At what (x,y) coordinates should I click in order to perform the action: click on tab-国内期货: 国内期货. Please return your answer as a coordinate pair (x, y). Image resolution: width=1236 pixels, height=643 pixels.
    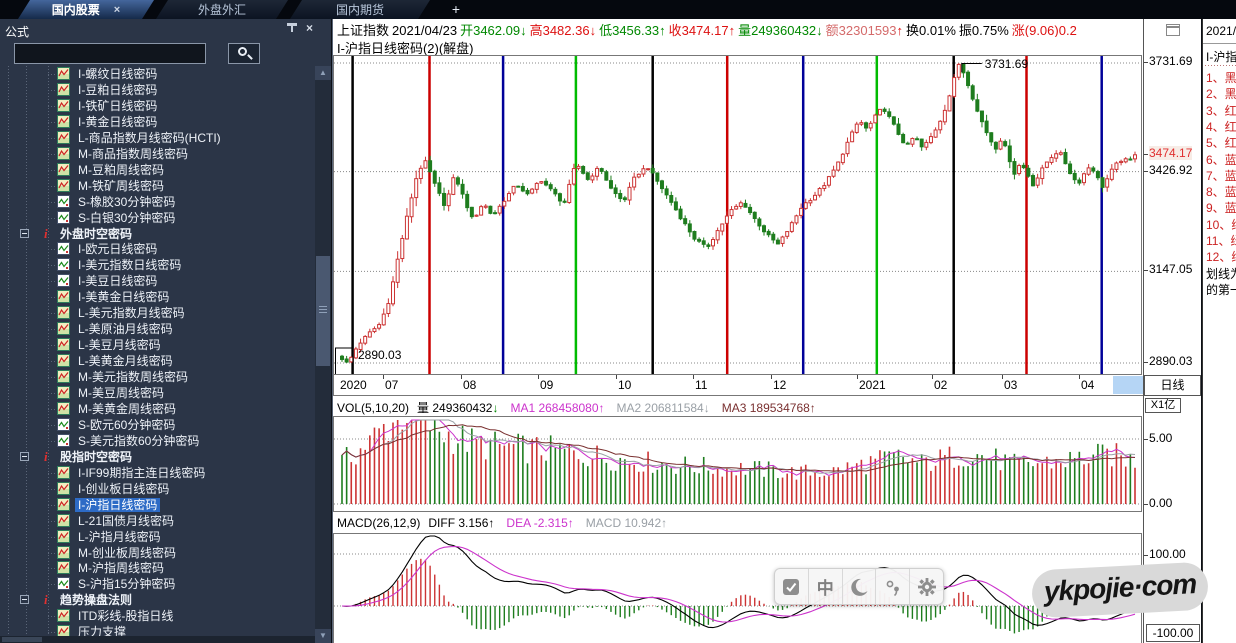
    Looking at the image, I should click on (360, 9).